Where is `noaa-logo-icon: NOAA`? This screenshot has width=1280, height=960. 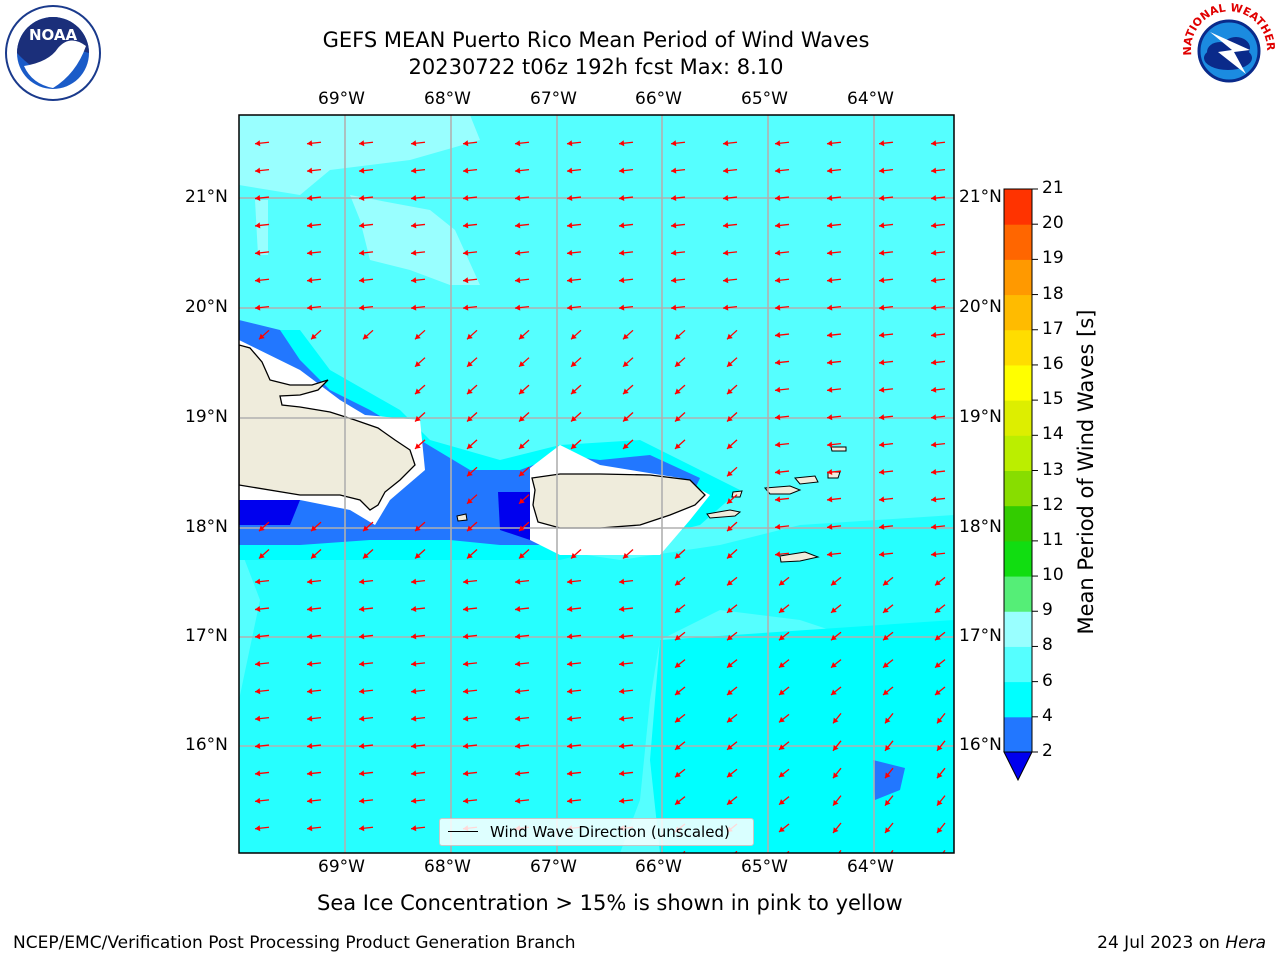 noaa-logo-icon: NOAA is located at coordinates (53, 53).